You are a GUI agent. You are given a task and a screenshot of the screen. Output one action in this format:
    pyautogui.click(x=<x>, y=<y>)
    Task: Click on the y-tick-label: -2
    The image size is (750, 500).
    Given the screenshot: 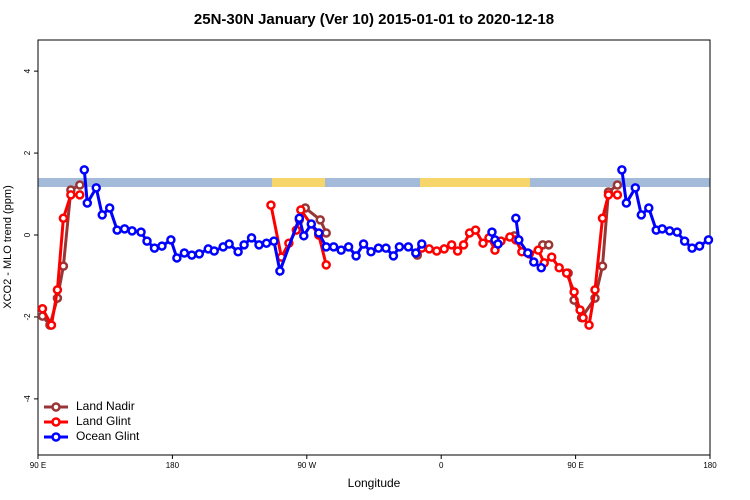 What is the action you would take?
    pyautogui.click(x=27, y=317)
    